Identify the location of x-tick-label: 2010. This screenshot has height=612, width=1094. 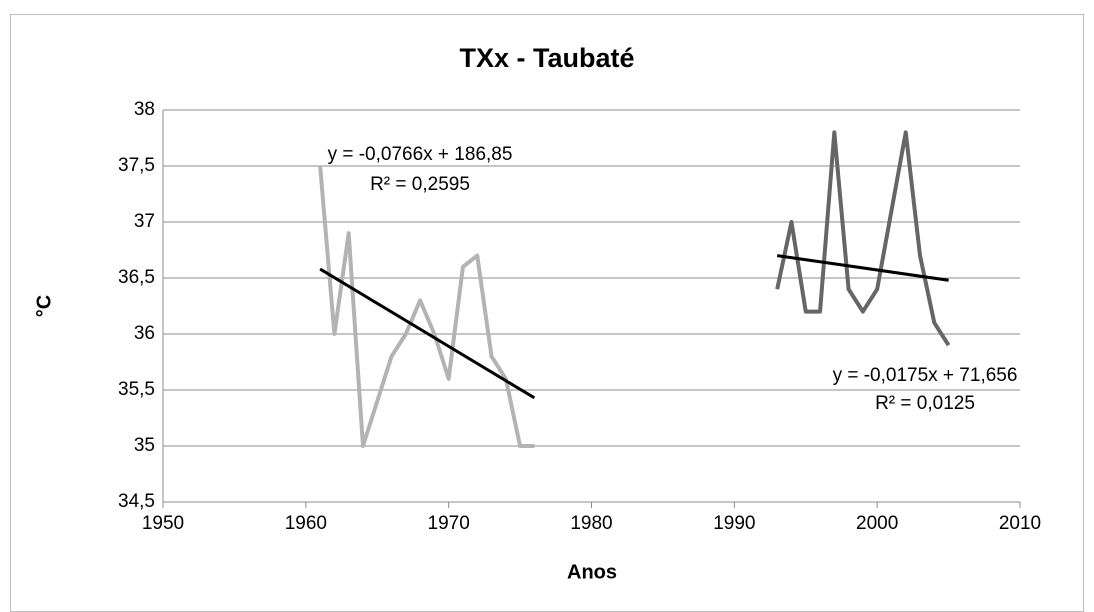
(1020, 523).